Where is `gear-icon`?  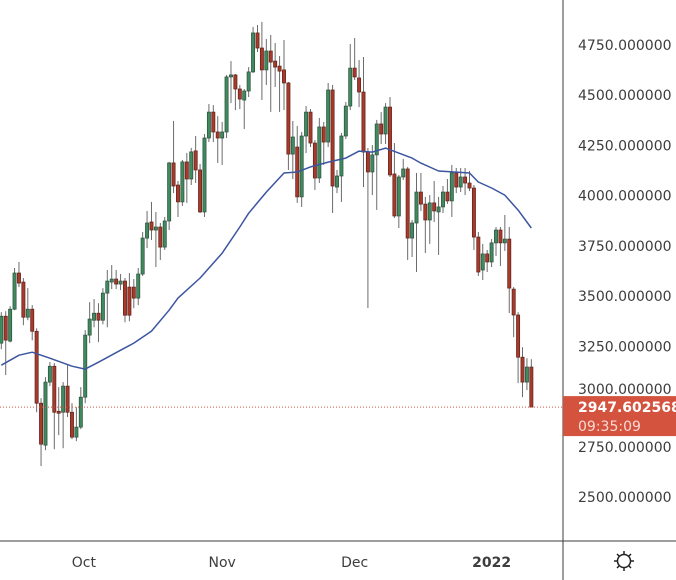 gear-icon is located at coordinates (624, 561).